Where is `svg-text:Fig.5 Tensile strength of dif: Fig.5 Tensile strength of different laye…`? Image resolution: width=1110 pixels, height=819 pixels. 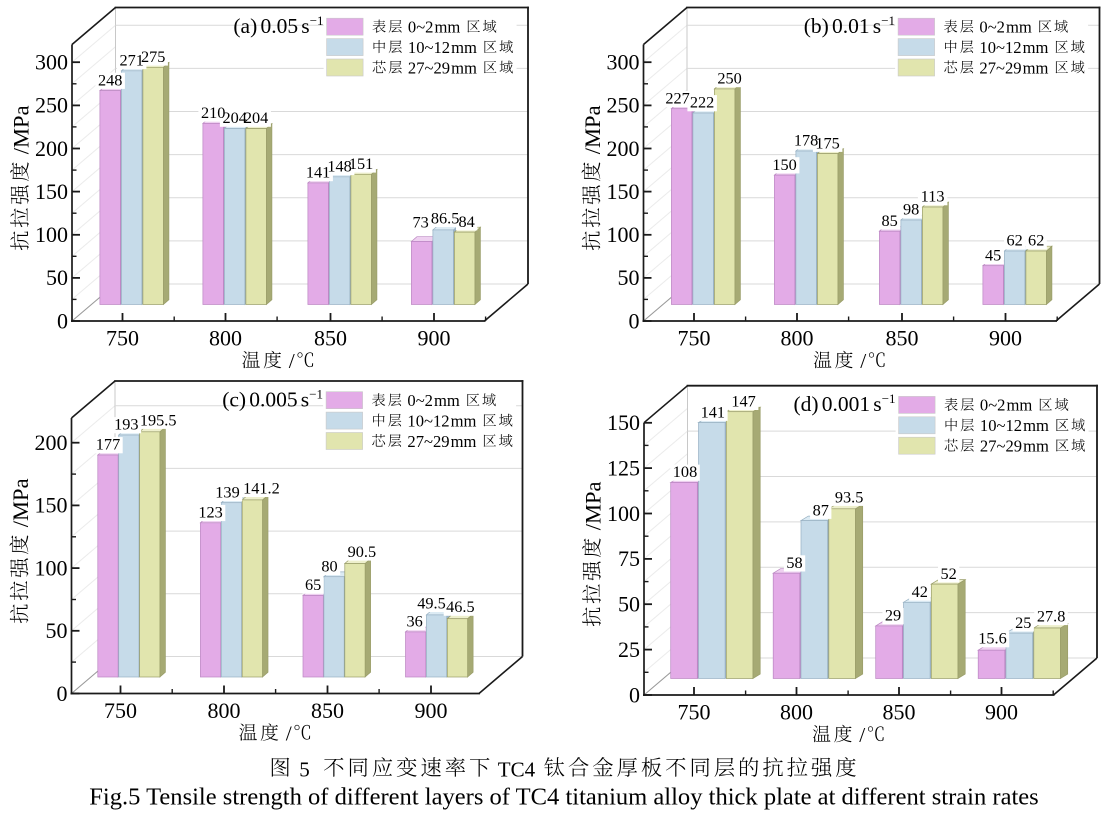
svg-text:Fig.5 Tensile strength of dif: Fig.5 Tensile strength of different laye… is located at coordinates (563, 797).